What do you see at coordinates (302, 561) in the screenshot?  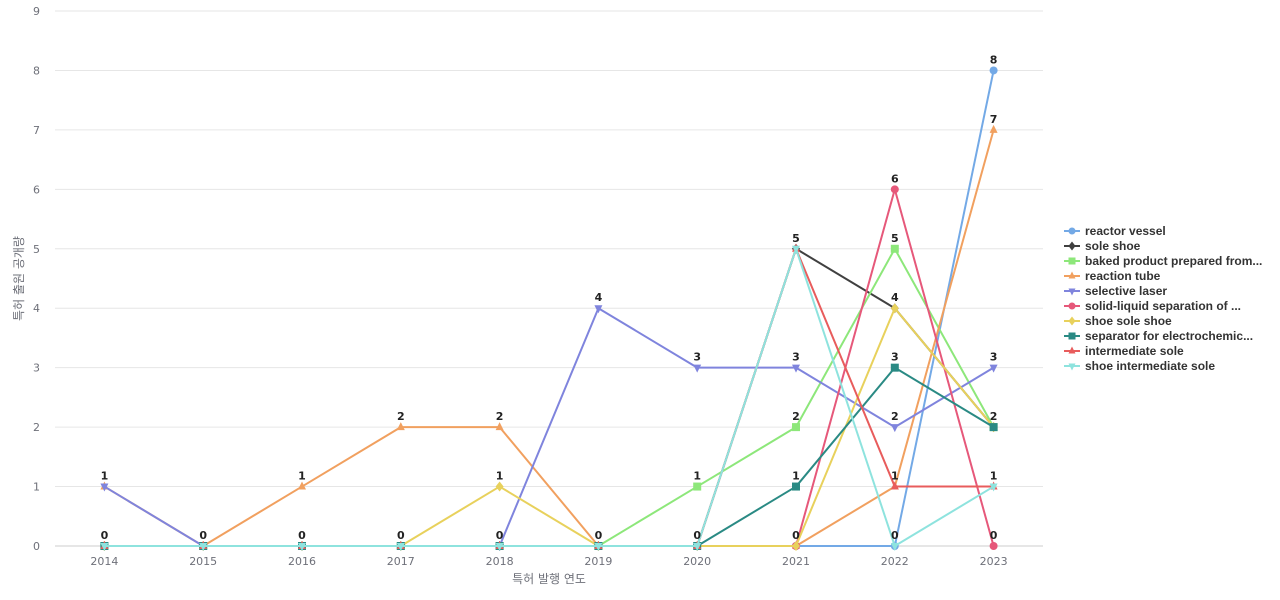 I see `x-tick-label: 2016` at bounding box center [302, 561].